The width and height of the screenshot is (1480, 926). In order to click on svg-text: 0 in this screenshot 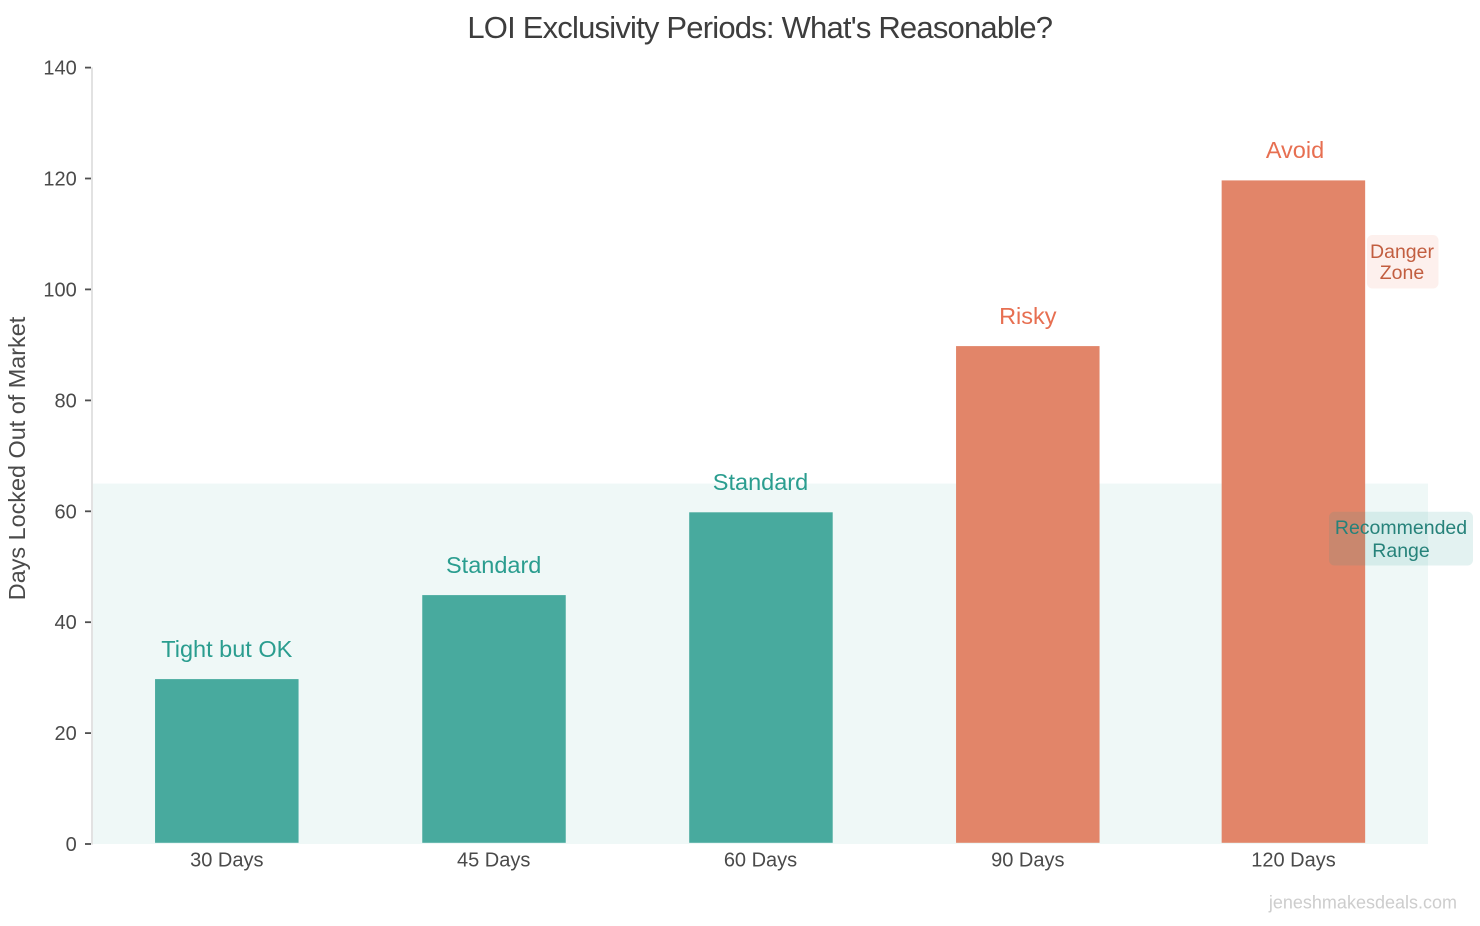, I will do `click(71, 845)`.